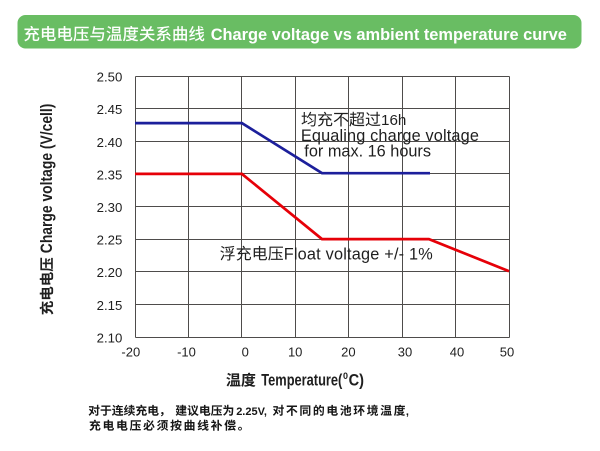 The width and height of the screenshot is (600, 451). I want to click on svg-text: 10, so click(295, 352).